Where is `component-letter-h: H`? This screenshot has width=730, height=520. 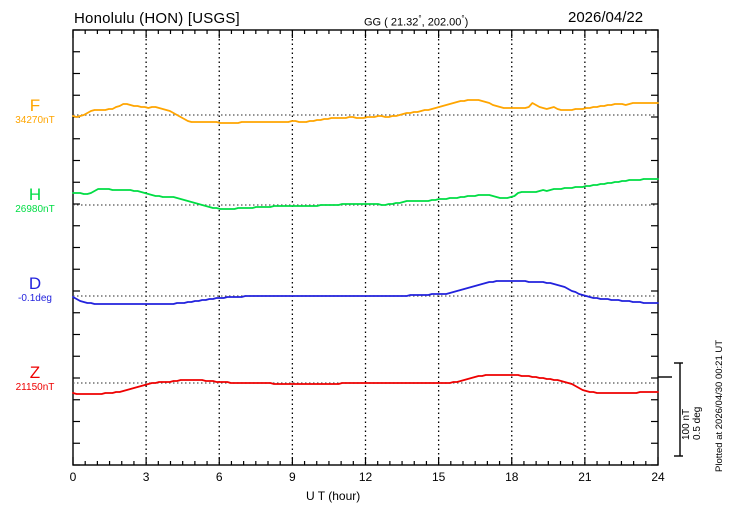
component-letter-h: H is located at coordinates (35, 194).